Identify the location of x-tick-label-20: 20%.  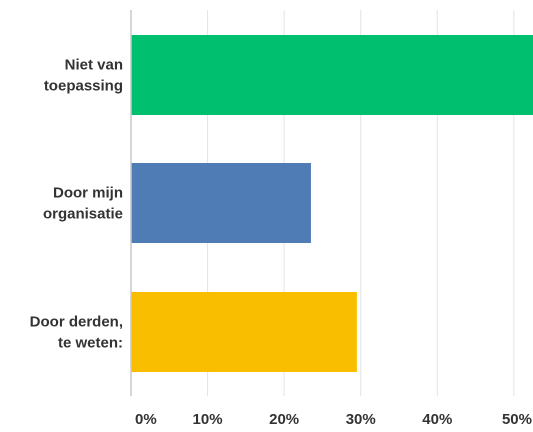
(284, 419).